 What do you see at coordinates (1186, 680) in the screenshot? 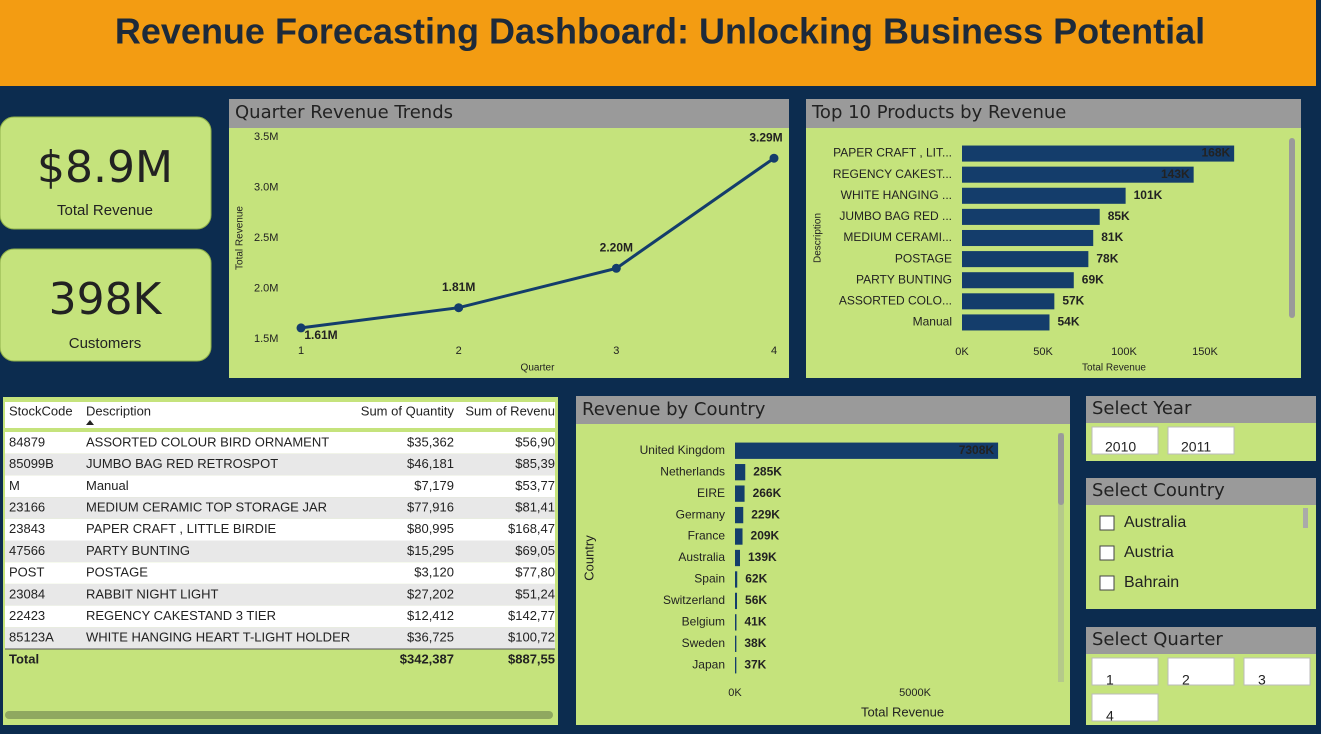
I see `slicer-item: 2` at bounding box center [1186, 680].